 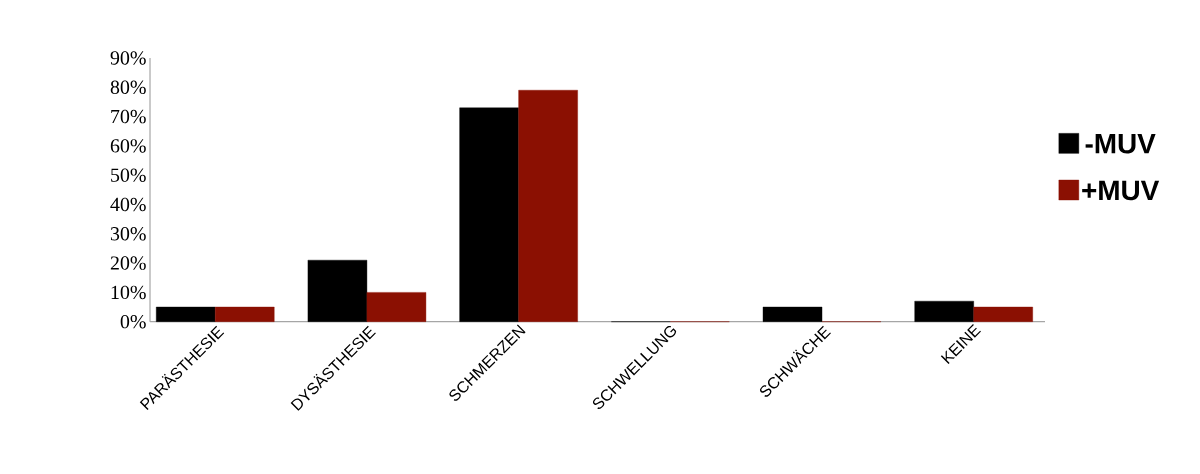 I want to click on y-tick-label: 80%, so click(x=128, y=87).